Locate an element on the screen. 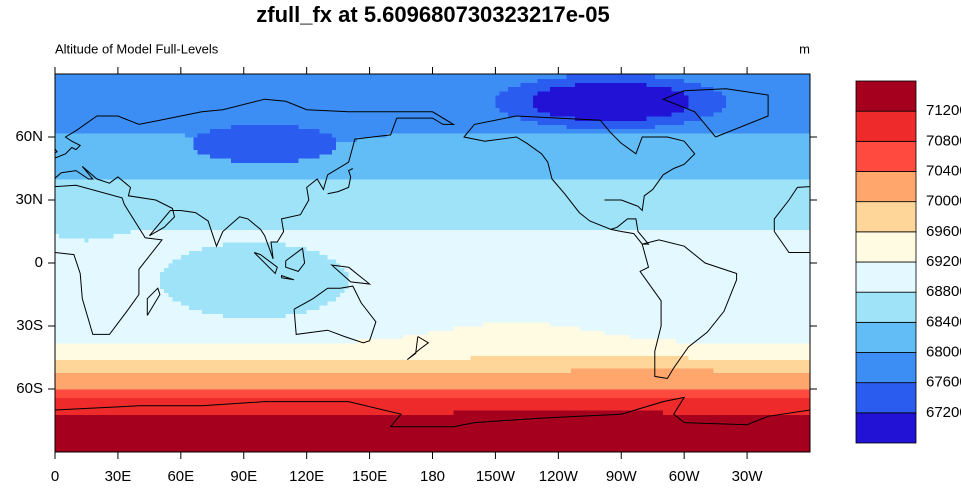 This screenshot has height=490, width=961. coastline is located at coordinates (598, 203).